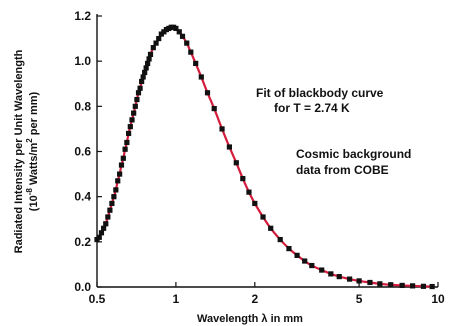 This screenshot has width=449, height=326. Describe the element at coordinates (438, 299) in the screenshot. I see `x-tick-label: 10` at that location.